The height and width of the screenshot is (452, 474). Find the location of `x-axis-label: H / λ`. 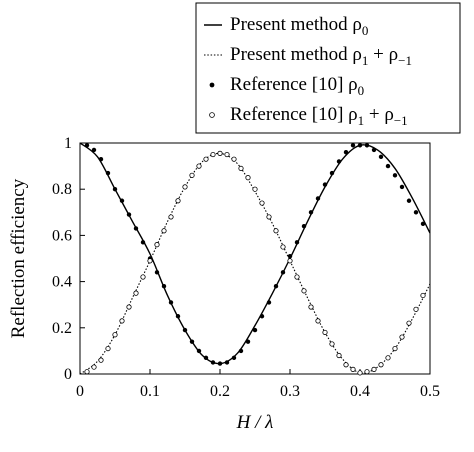

x-axis-label: H / λ is located at coordinates (255, 422).